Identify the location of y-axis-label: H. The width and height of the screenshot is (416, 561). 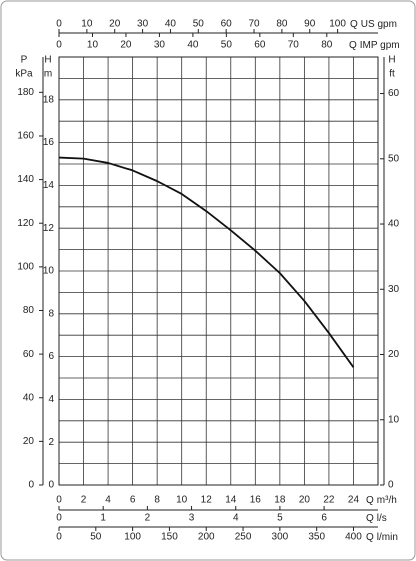
(47, 60).